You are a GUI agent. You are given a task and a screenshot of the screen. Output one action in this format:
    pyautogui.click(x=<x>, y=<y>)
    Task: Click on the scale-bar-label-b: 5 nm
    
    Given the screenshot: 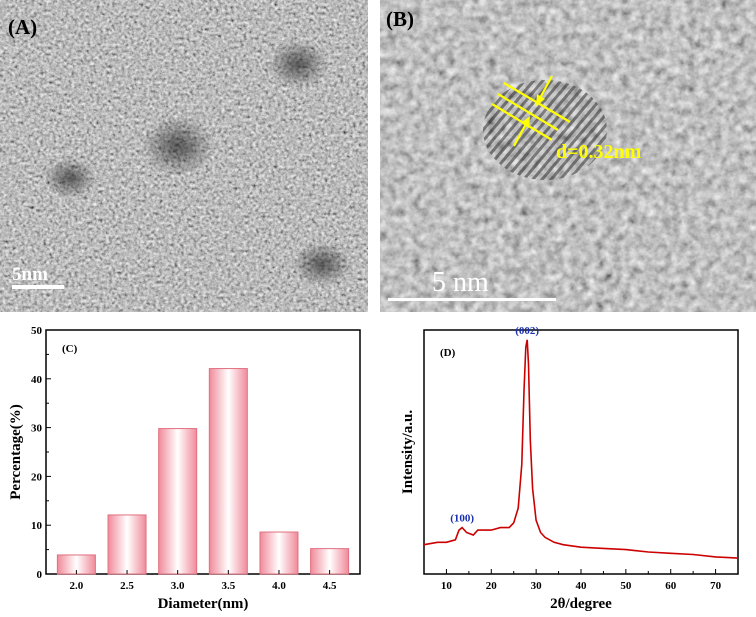 What is the action you would take?
    pyautogui.click(x=460, y=282)
    